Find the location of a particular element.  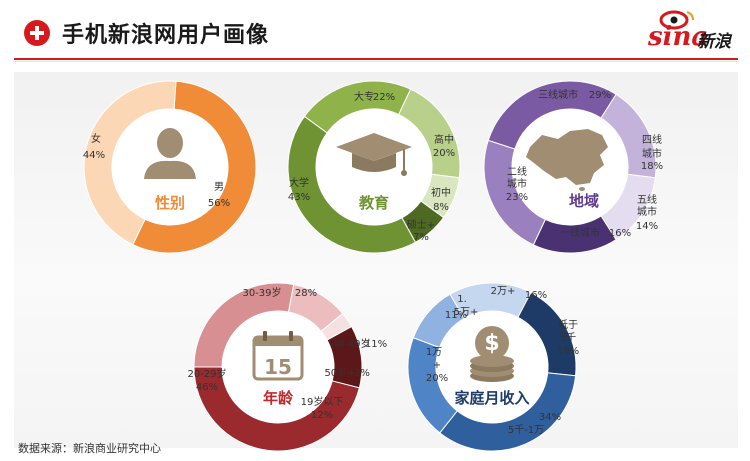

slice-label: 50岁+ is located at coordinates (339, 372).